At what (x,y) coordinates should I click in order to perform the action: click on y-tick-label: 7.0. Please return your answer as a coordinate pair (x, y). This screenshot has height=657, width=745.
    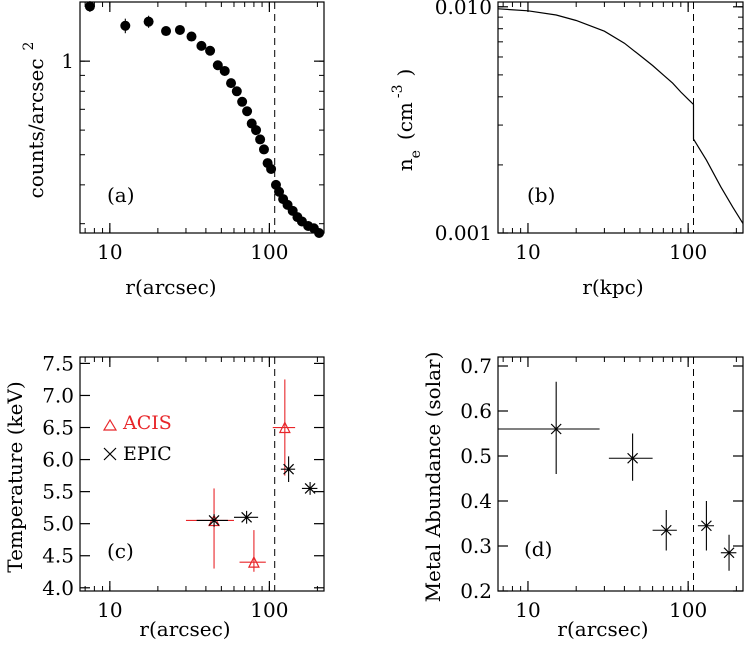
    Looking at the image, I should click on (58, 395).